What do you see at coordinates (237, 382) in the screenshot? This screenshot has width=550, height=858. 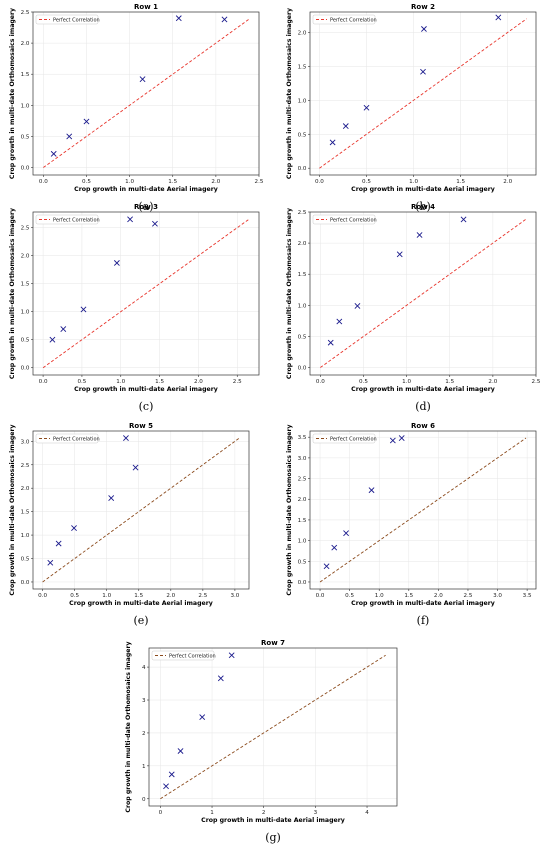 I see `x-tick-label: 2.5` at bounding box center [237, 382].